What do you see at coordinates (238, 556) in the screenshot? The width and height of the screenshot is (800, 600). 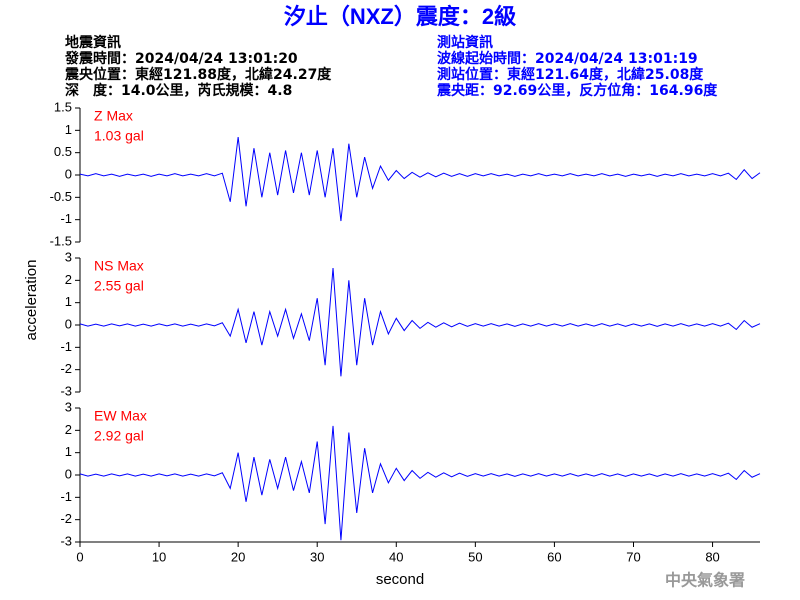 I see `x-tick-label: 20` at bounding box center [238, 556].